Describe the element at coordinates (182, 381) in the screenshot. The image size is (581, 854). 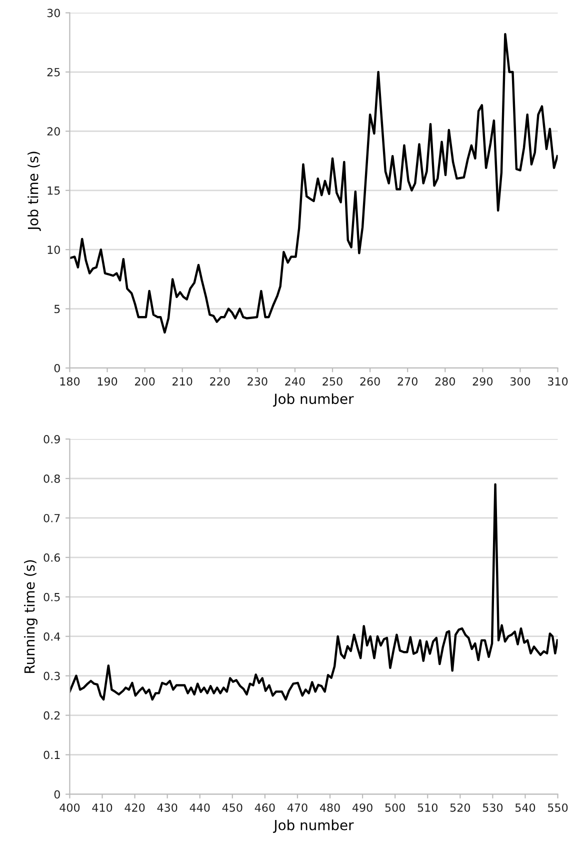
I see `x-tick-label: 210` at that location.